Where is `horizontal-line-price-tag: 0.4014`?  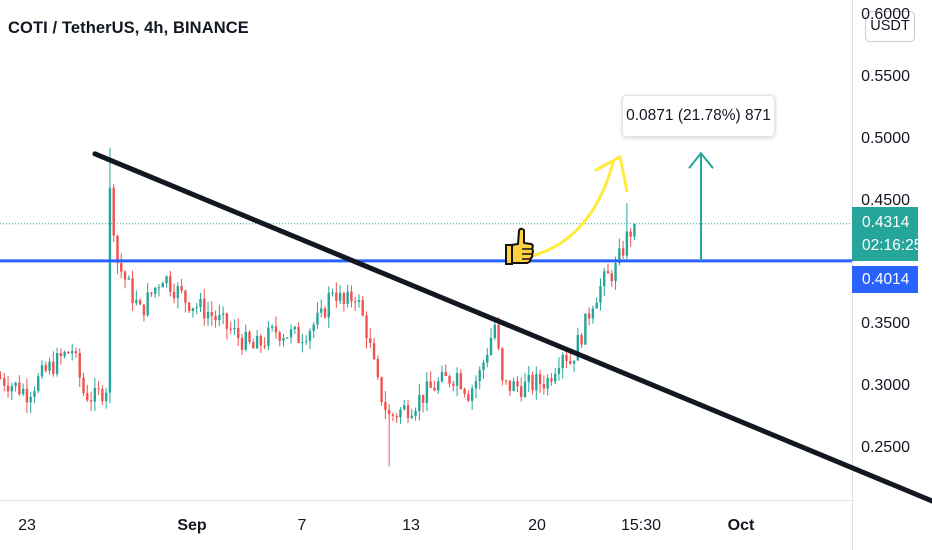 horizontal-line-price-tag: 0.4014 is located at coordinates (885, 279).